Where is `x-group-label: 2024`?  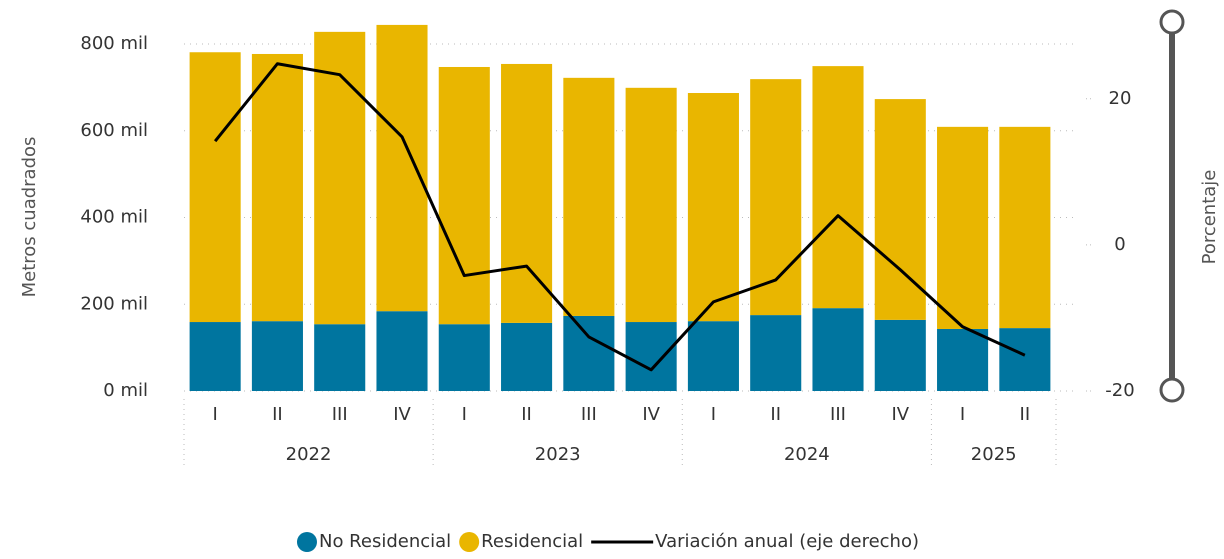
x-group-label: 2024 is located at coordinates (807, 454).